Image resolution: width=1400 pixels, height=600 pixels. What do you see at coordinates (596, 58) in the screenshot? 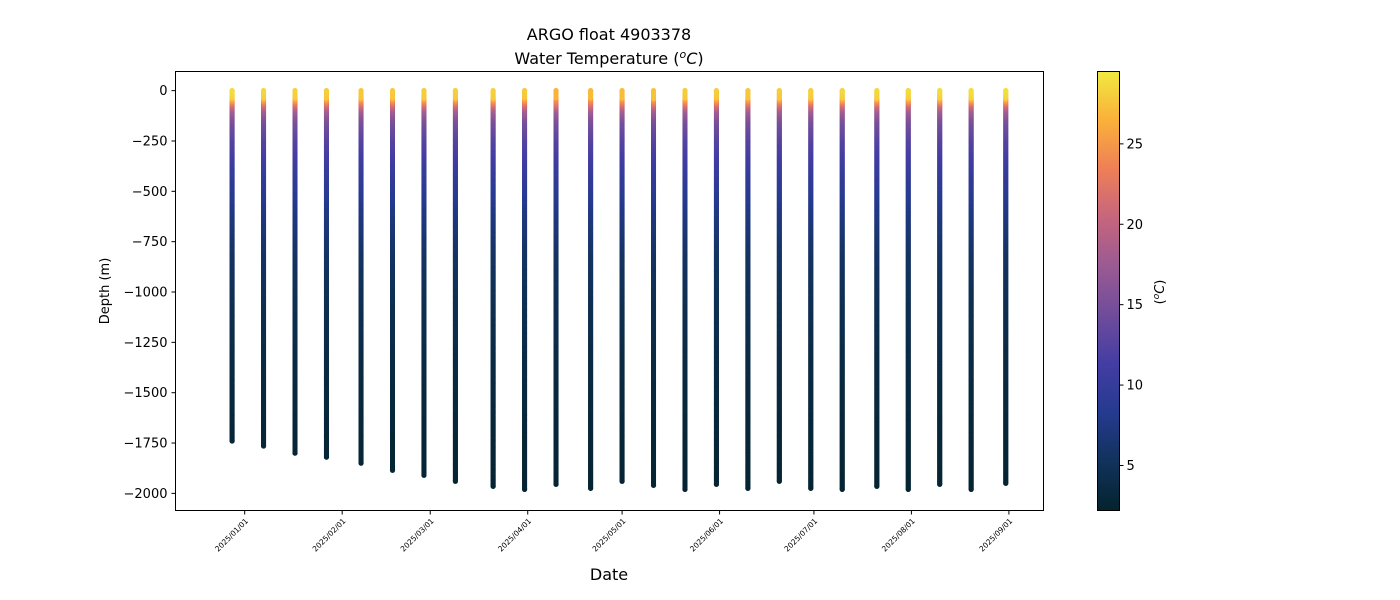
I see `chart-subtitle-prefix: Water Temperature (` at bounding box center [596, 58].